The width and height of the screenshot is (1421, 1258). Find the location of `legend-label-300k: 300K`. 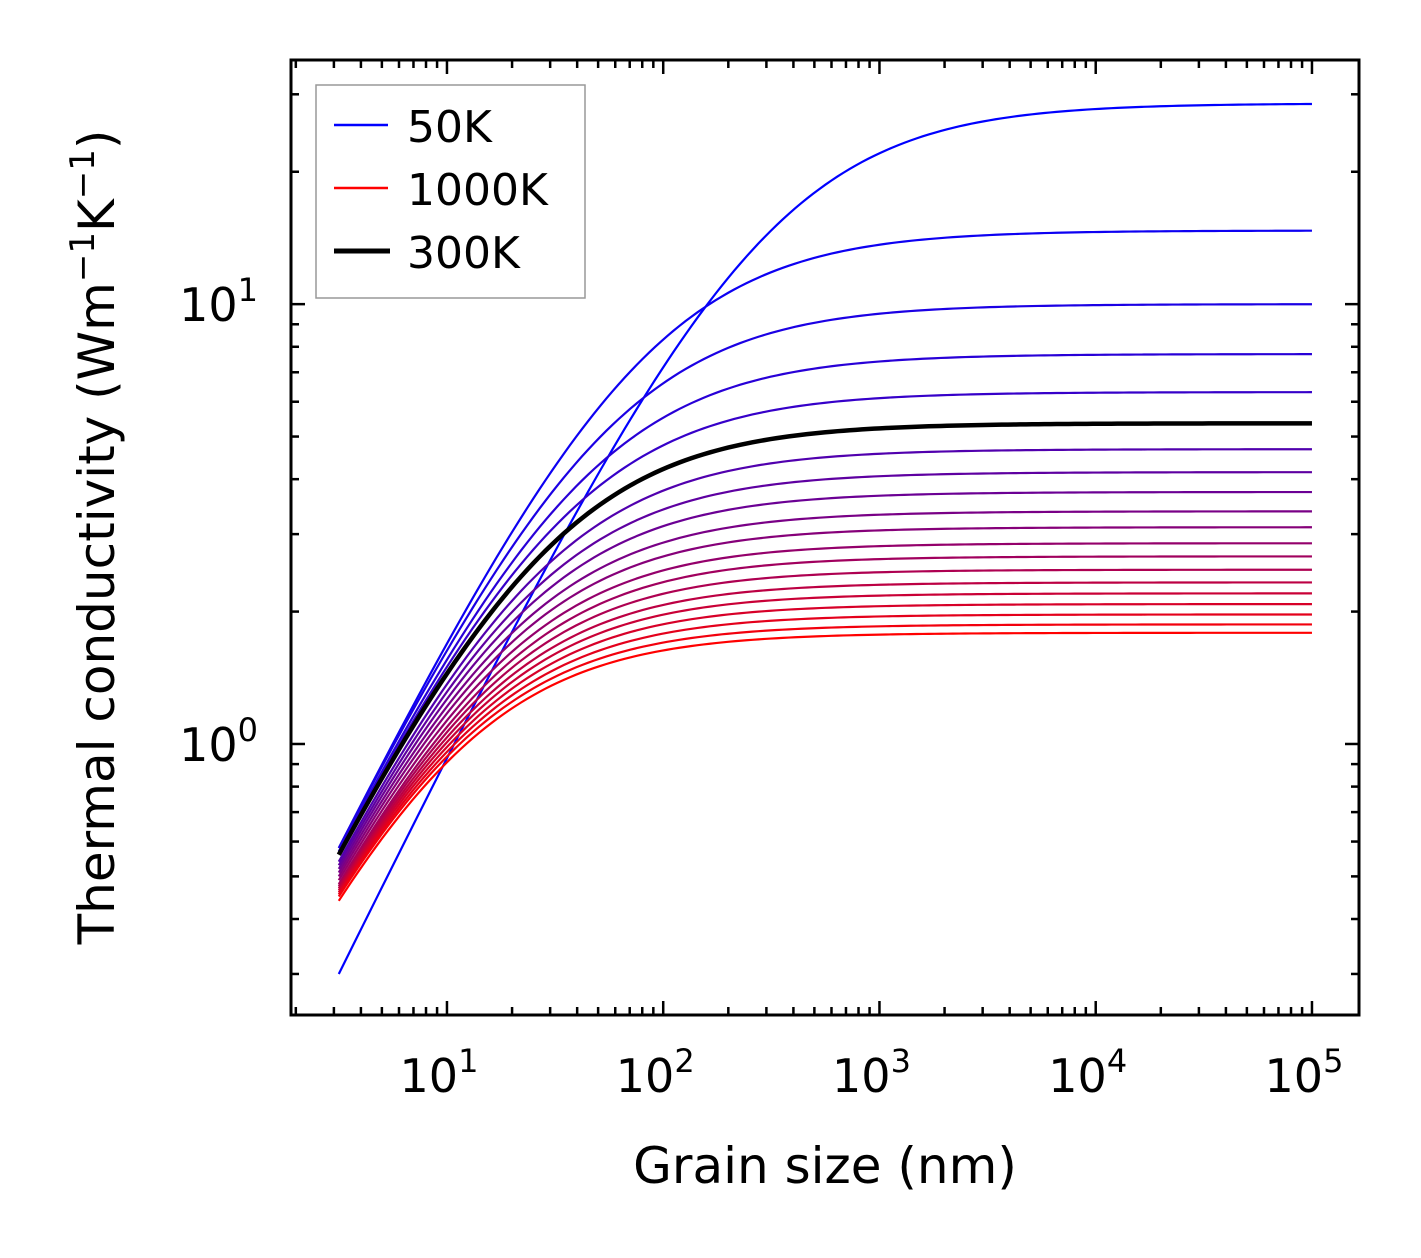

legend-label-300k: 300K is located at coordinates (464, 253).